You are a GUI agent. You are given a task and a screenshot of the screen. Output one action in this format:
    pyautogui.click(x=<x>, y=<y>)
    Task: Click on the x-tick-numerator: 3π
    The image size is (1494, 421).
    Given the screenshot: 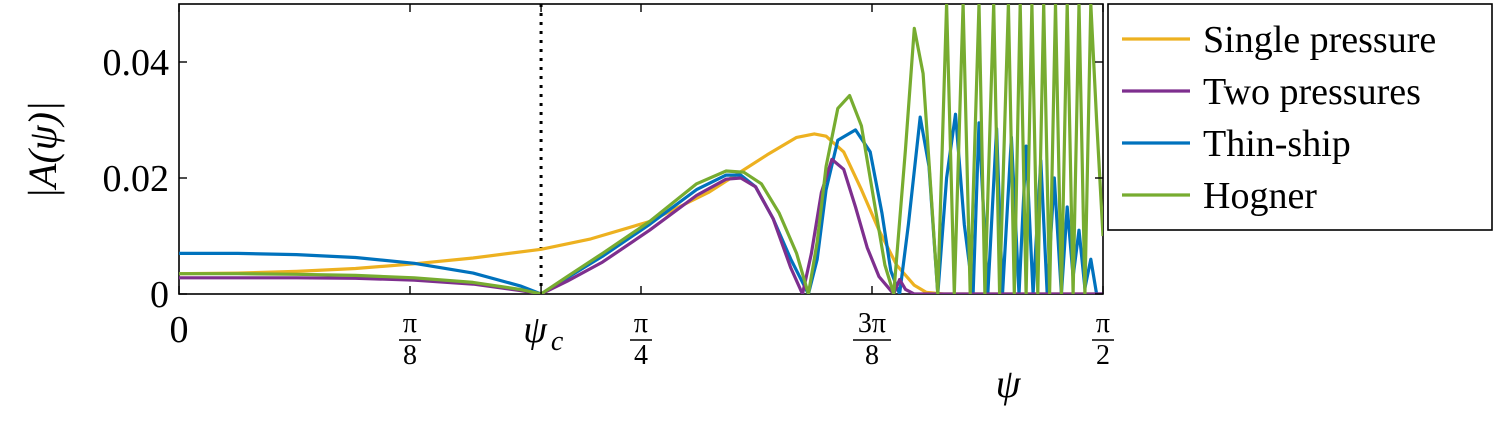 What is the action you would take?
    pyautogui.click(x=872, y=323)
    